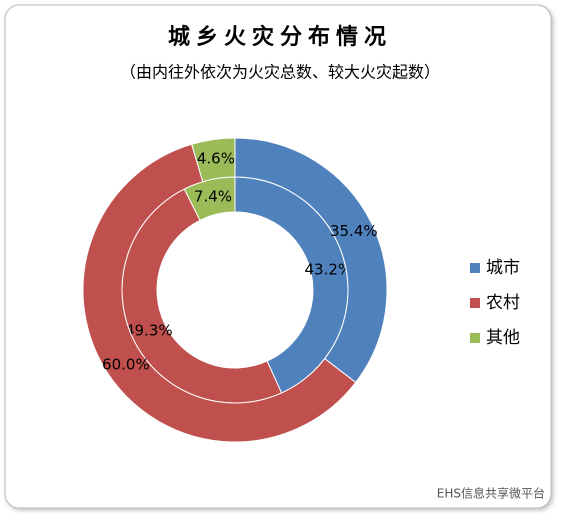 The image size is (561, 523). I want to click on data-label: 60.0%, so click(126, 365).